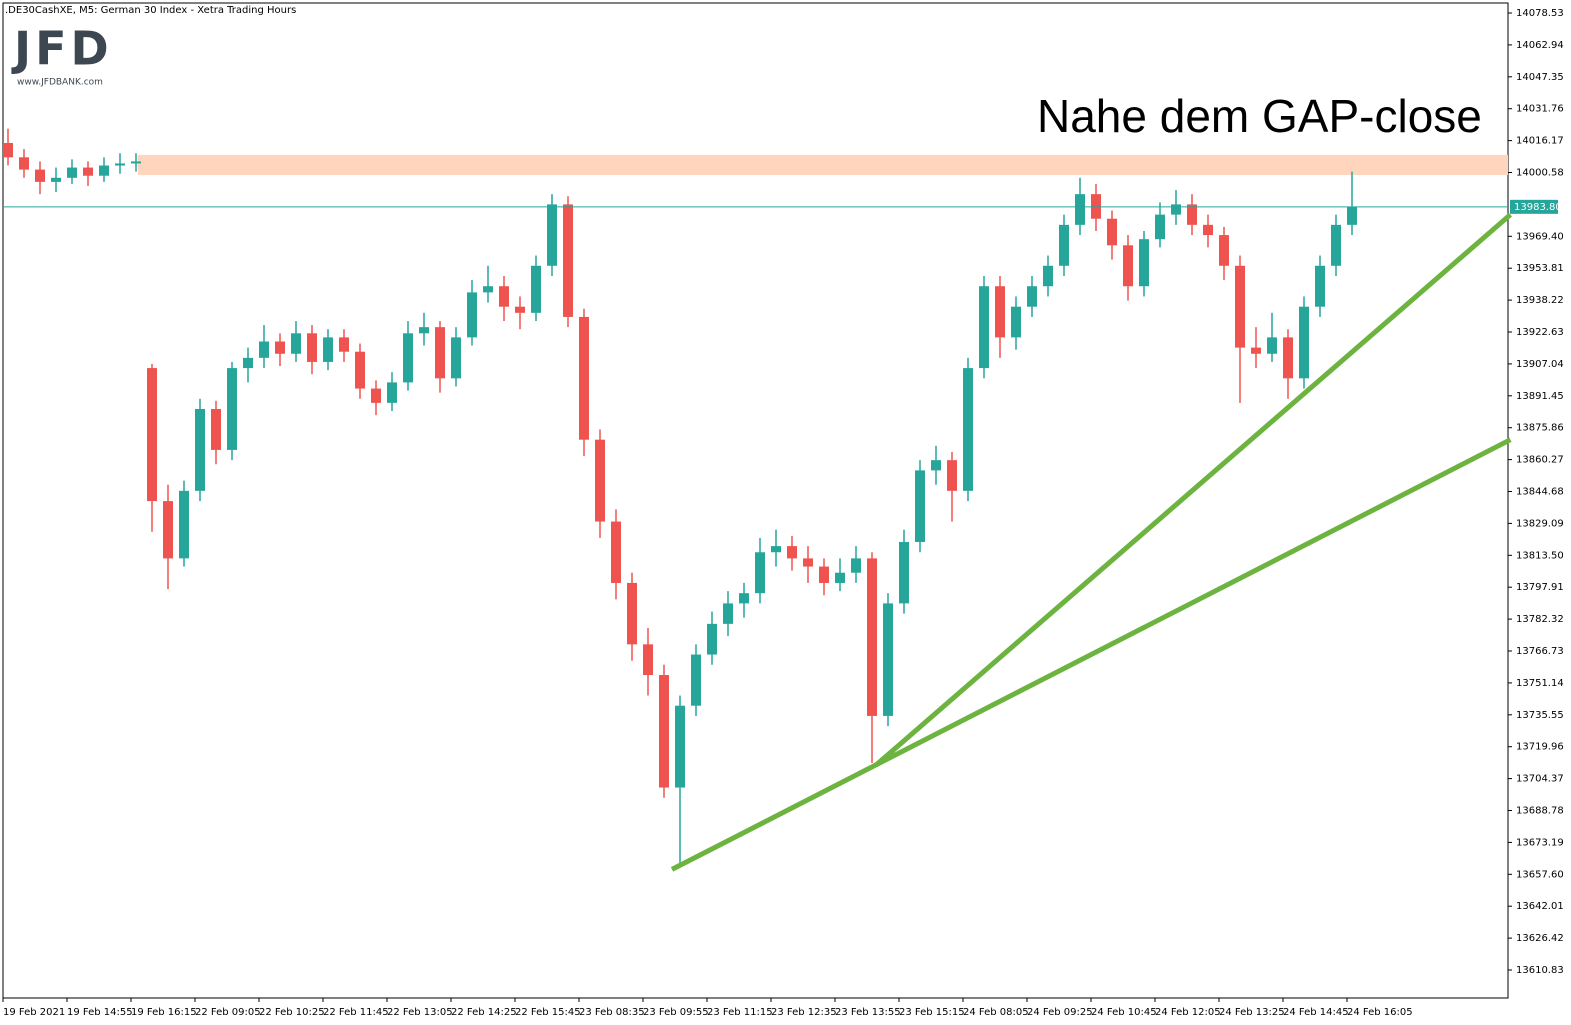 The height and width of the screenshot is (1025, 1571). What do you see at coordinates (292, 1012) in the screenshot?
I see `x-tick-label: 22 Feb 10:25` at bounding box center [292, 1012].